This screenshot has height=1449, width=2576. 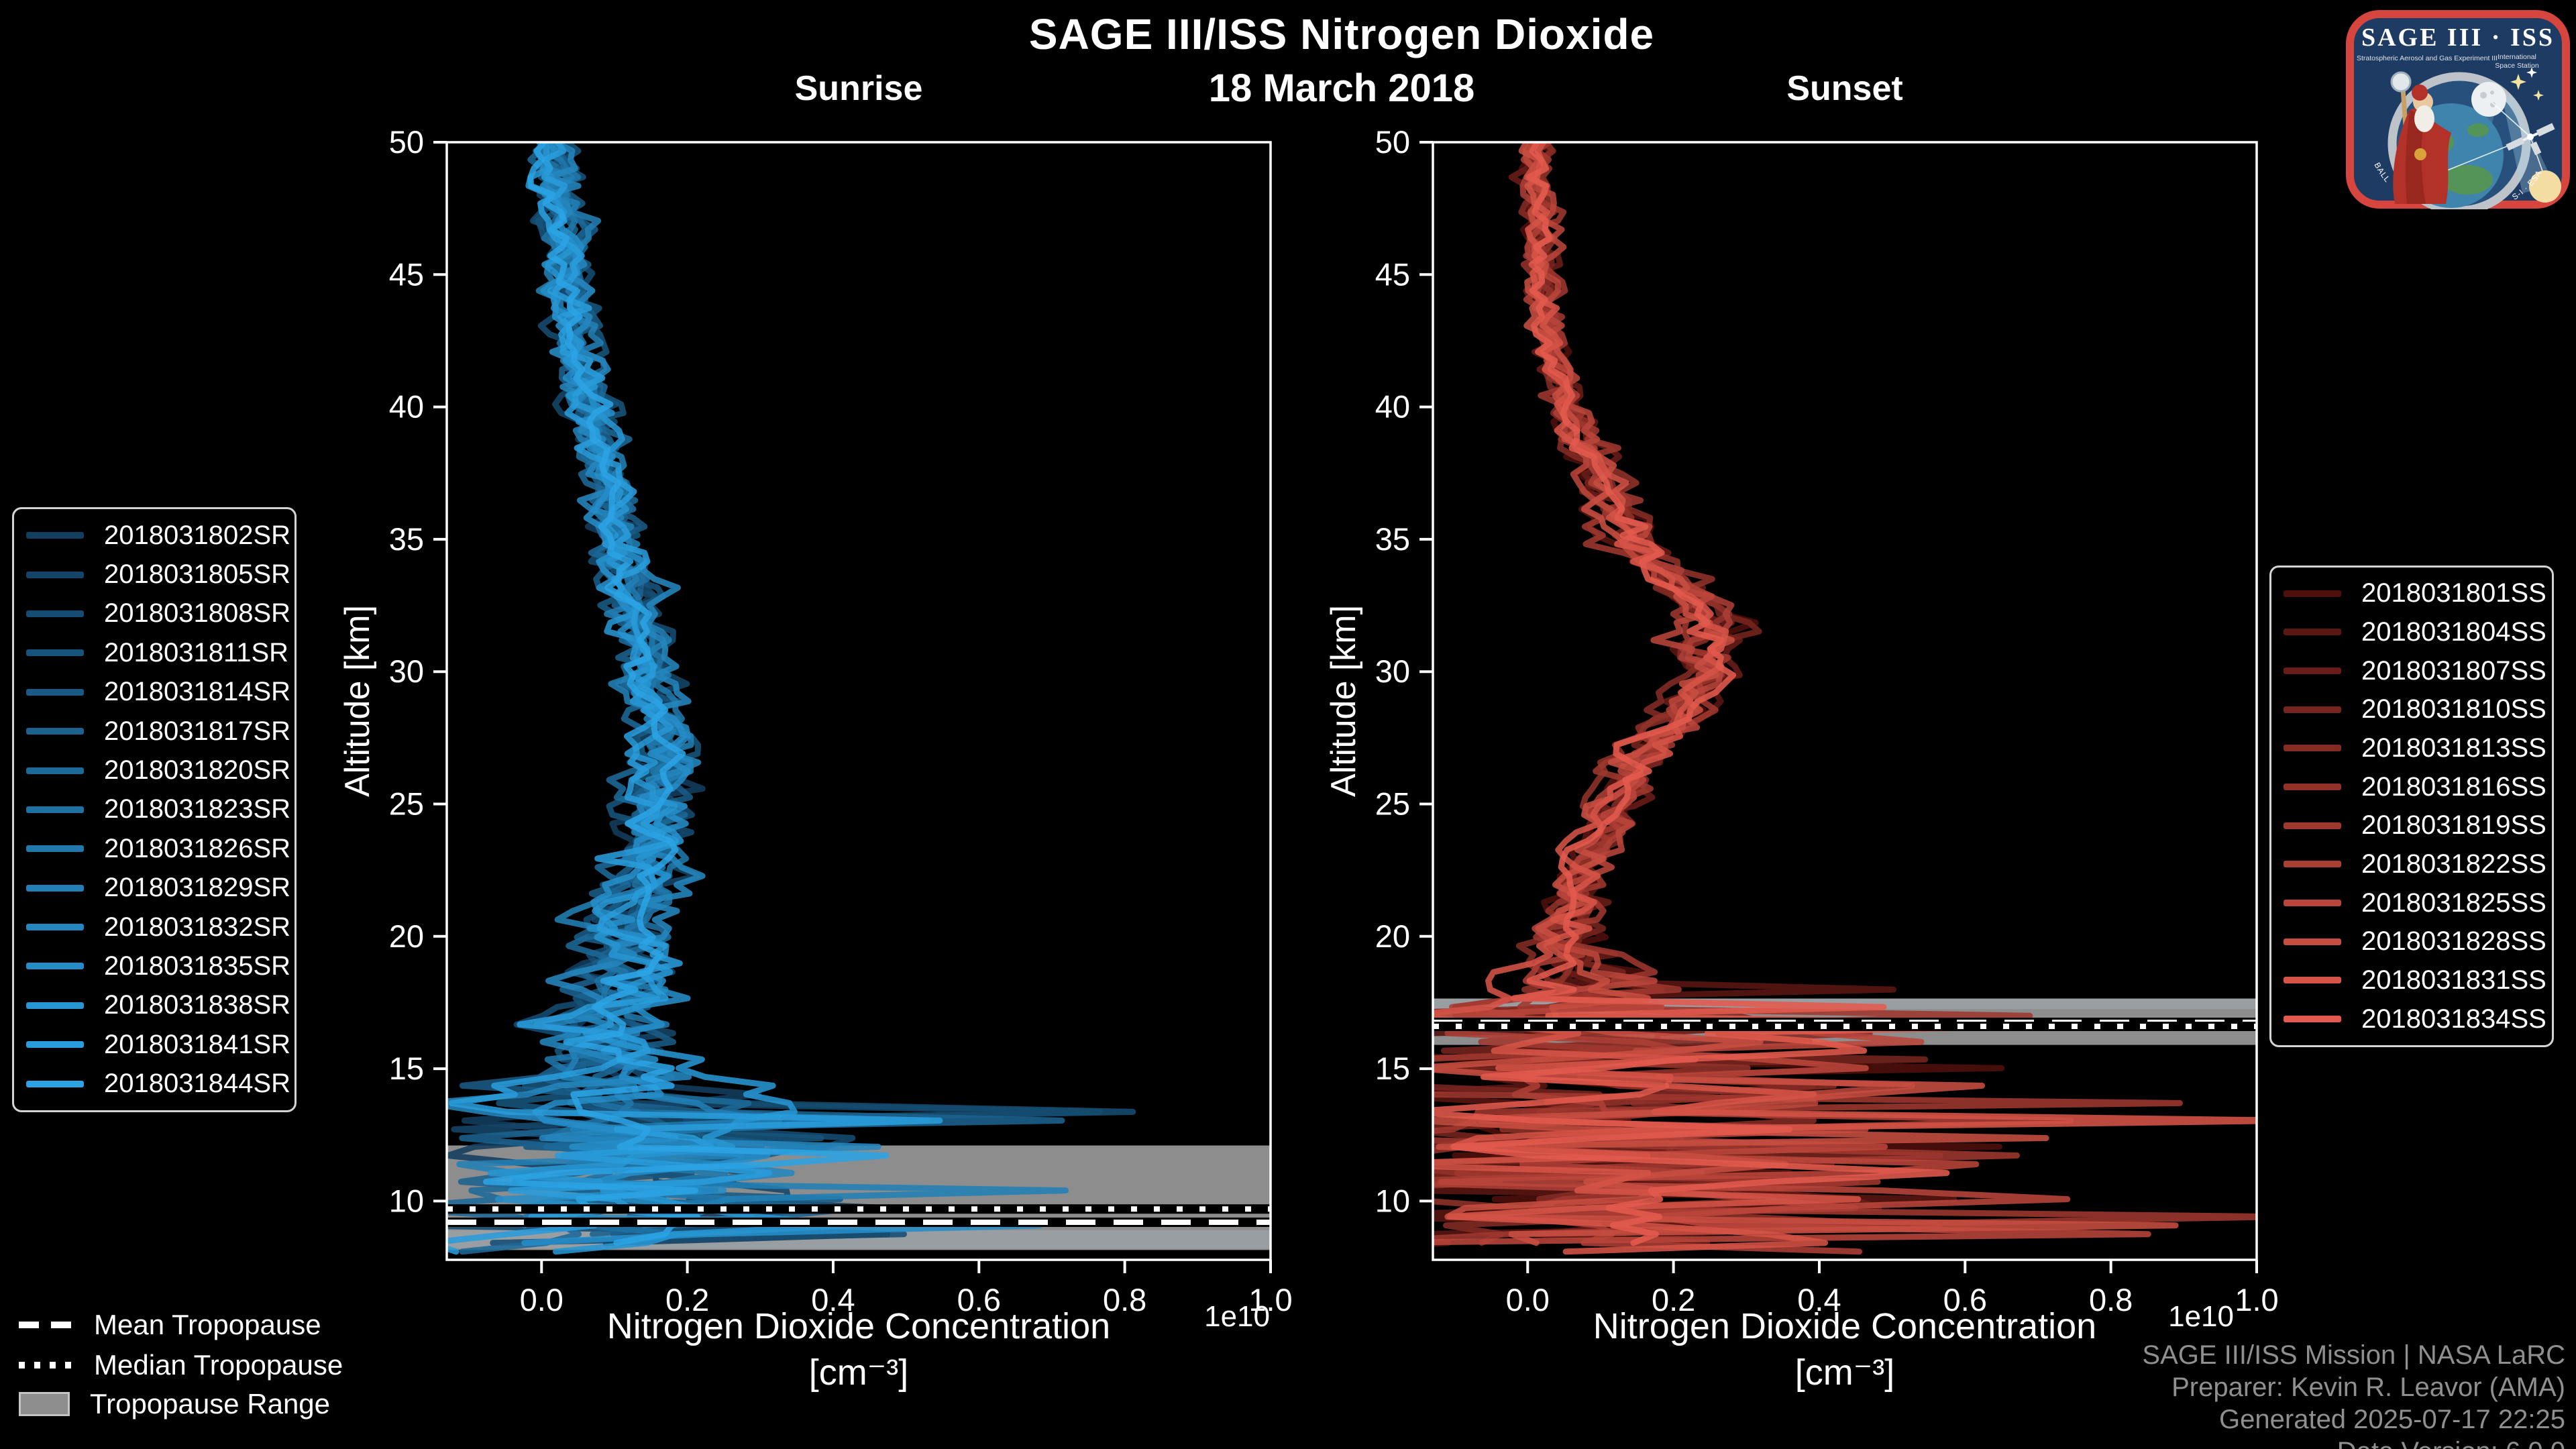 I want to click on legend-label: 2018031802SR, so click(x=197, y=535).